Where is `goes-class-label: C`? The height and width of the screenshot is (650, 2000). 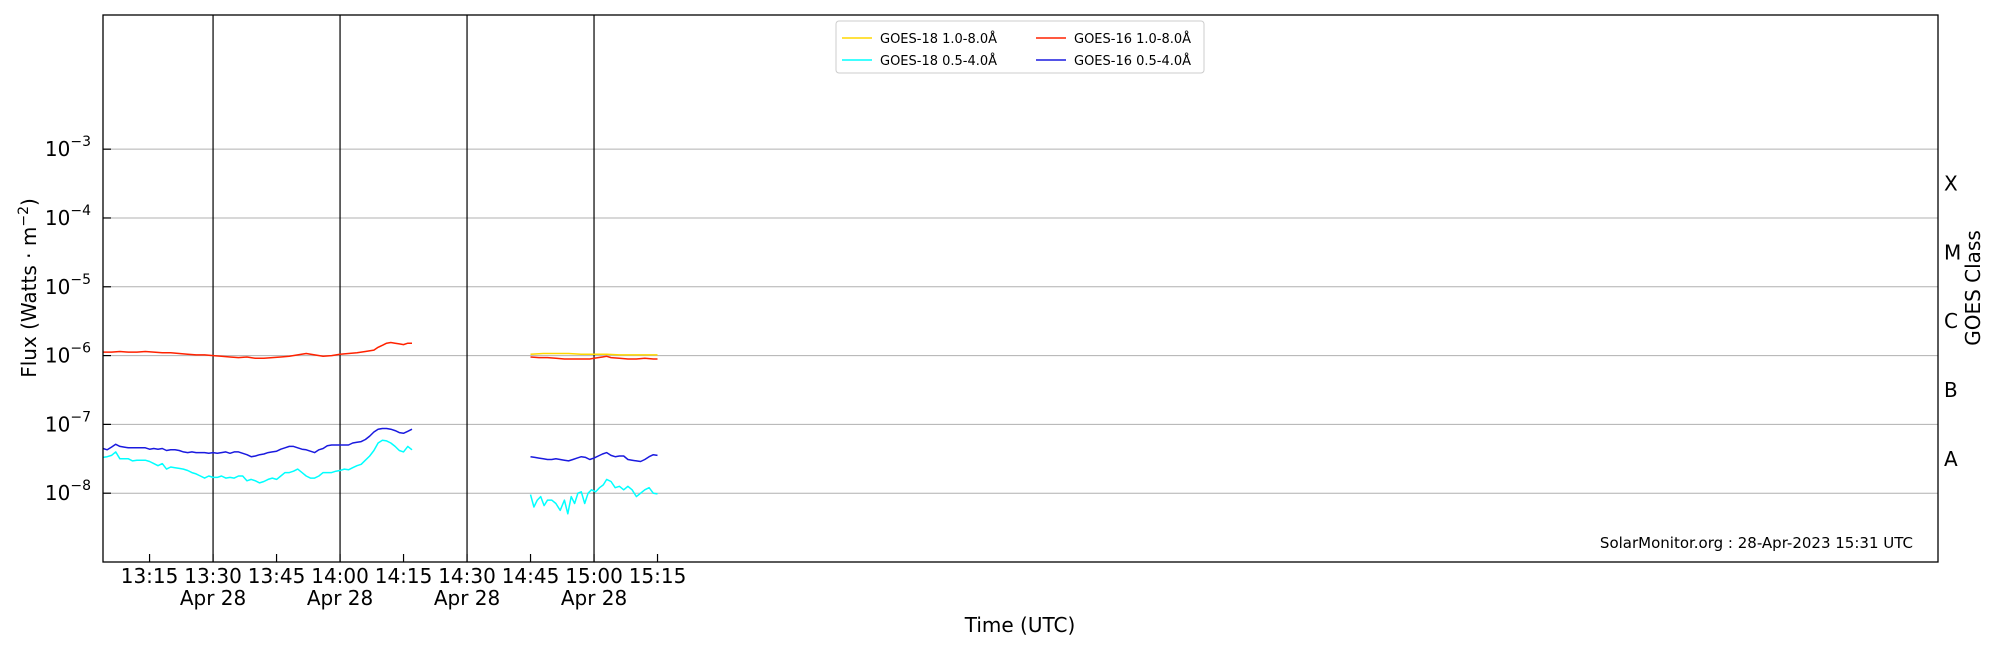
goes-class-label: C is located at coordinates (1951, 321).